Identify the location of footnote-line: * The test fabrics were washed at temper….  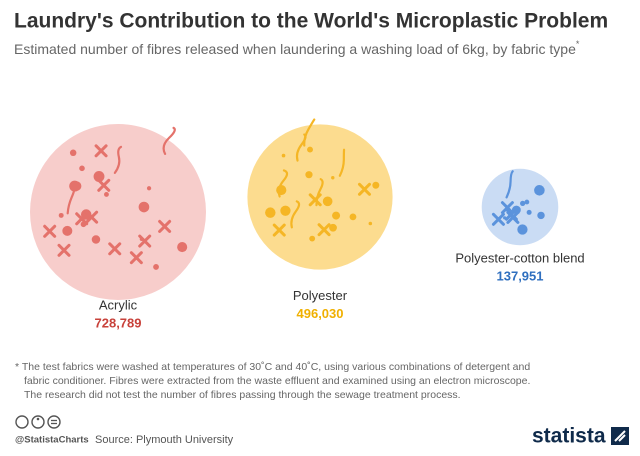
(272, 367).